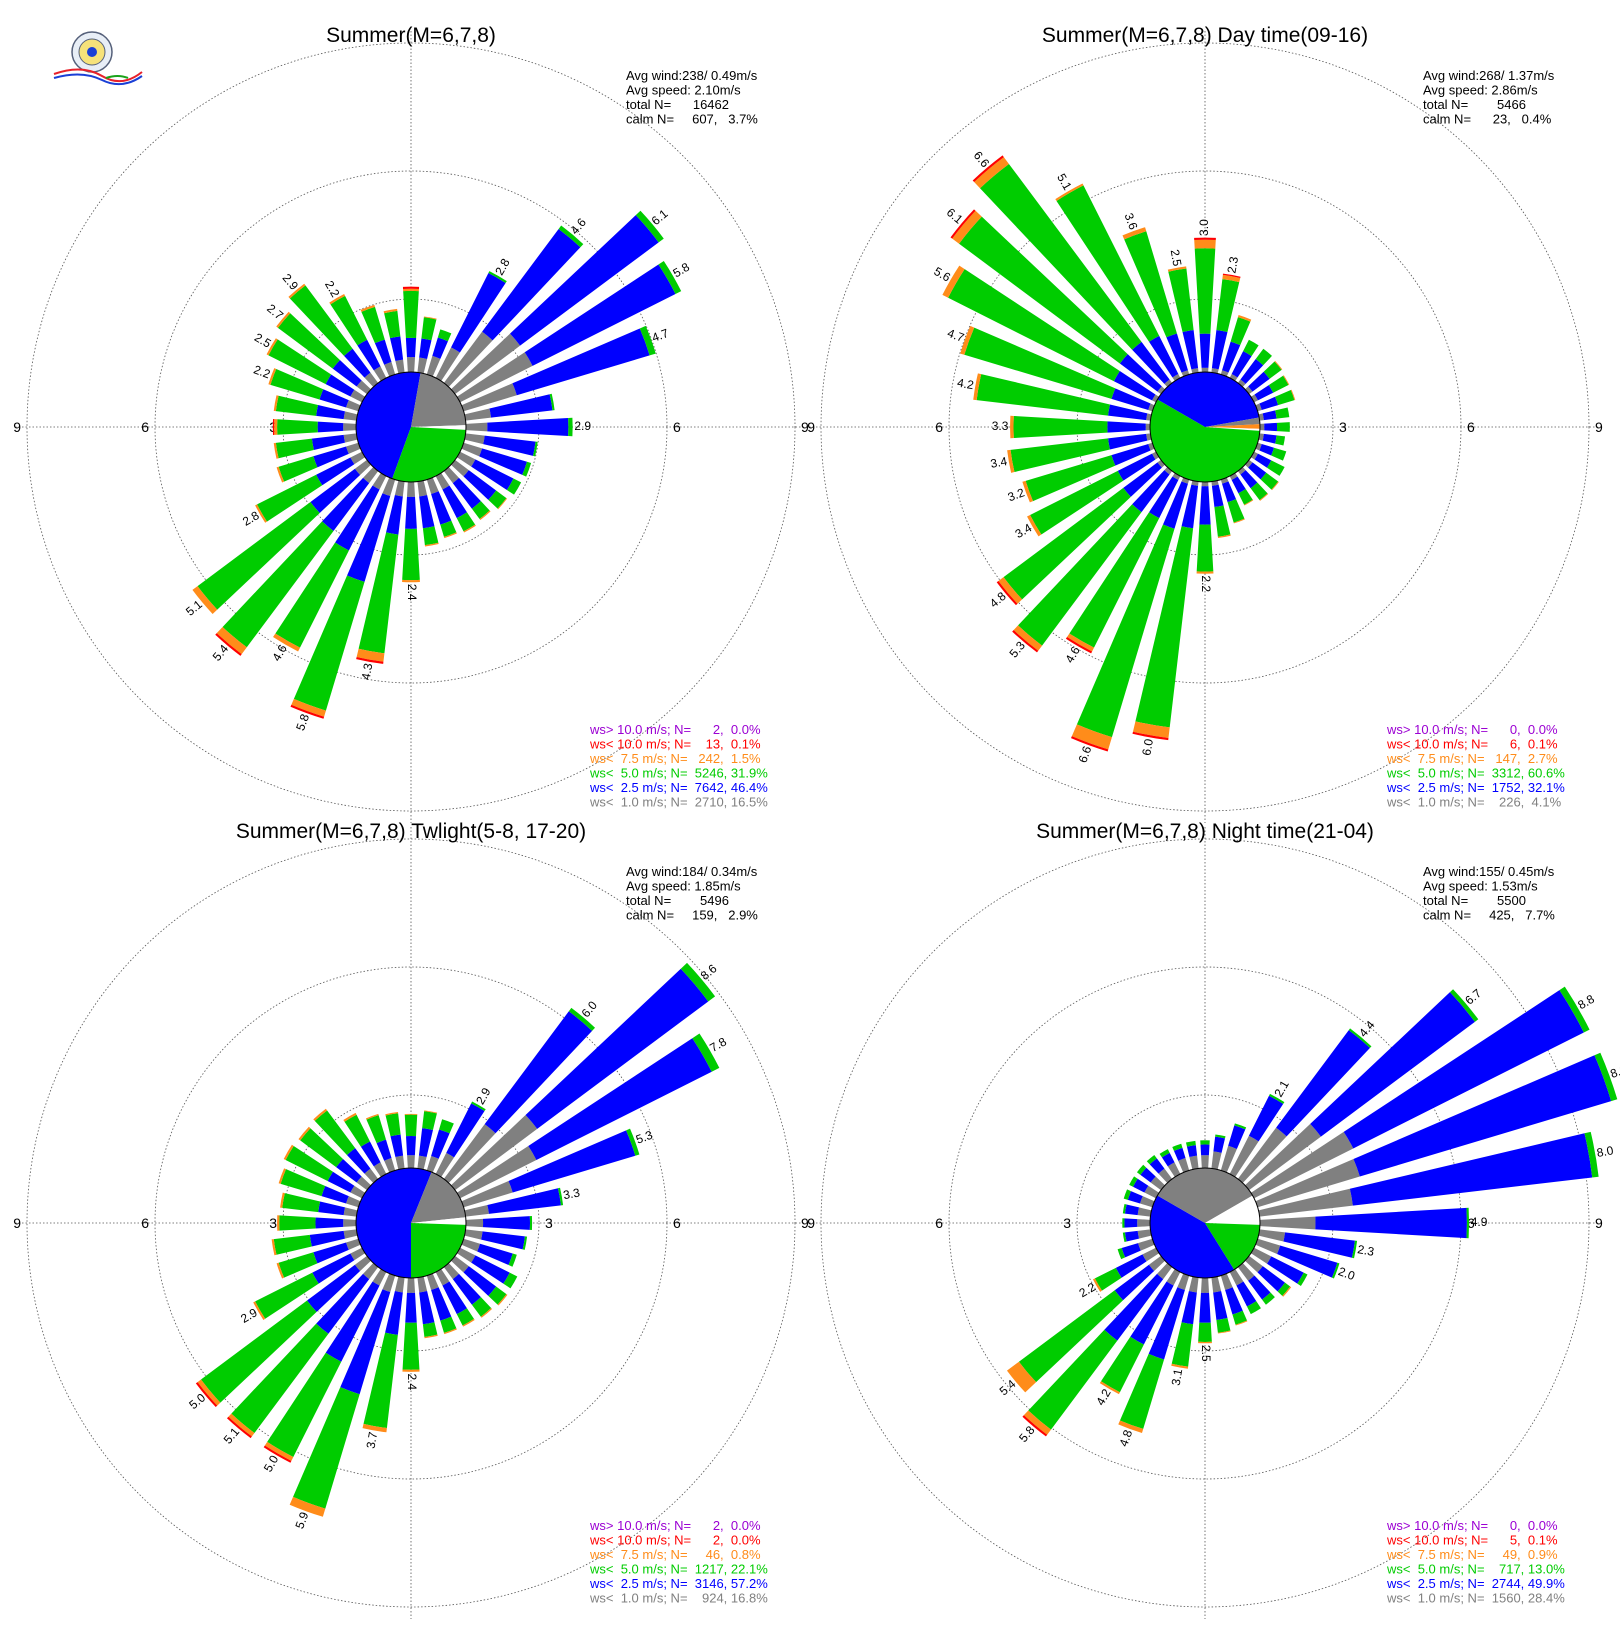  Describe the element at coordinates (677, 1223) in the screenshot. I see `ring-label-right: 6` at that location.